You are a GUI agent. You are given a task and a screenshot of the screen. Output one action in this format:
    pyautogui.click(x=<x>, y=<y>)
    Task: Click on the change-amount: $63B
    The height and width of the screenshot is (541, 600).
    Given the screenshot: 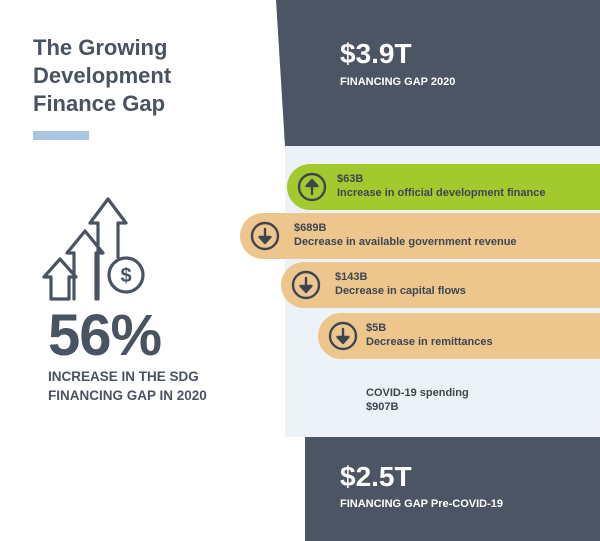 What is the action you would take?
    pyautogui.click(x=350, y=179)
    